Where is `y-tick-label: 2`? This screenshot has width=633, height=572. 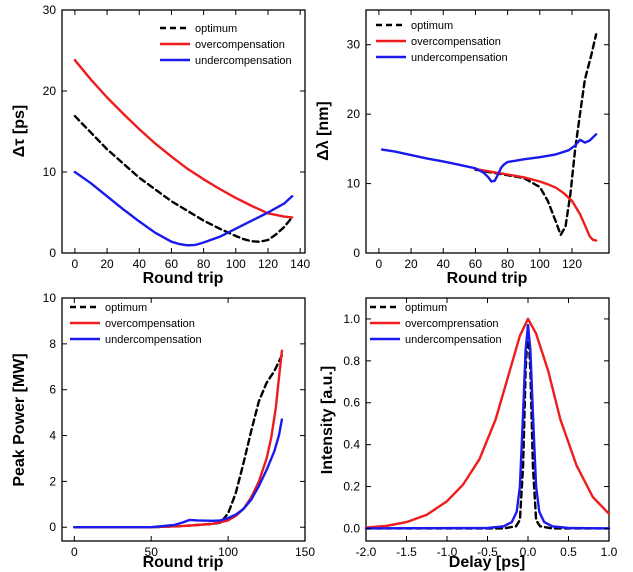
y-tick-label: 2 is located at coordinates (52, 481).